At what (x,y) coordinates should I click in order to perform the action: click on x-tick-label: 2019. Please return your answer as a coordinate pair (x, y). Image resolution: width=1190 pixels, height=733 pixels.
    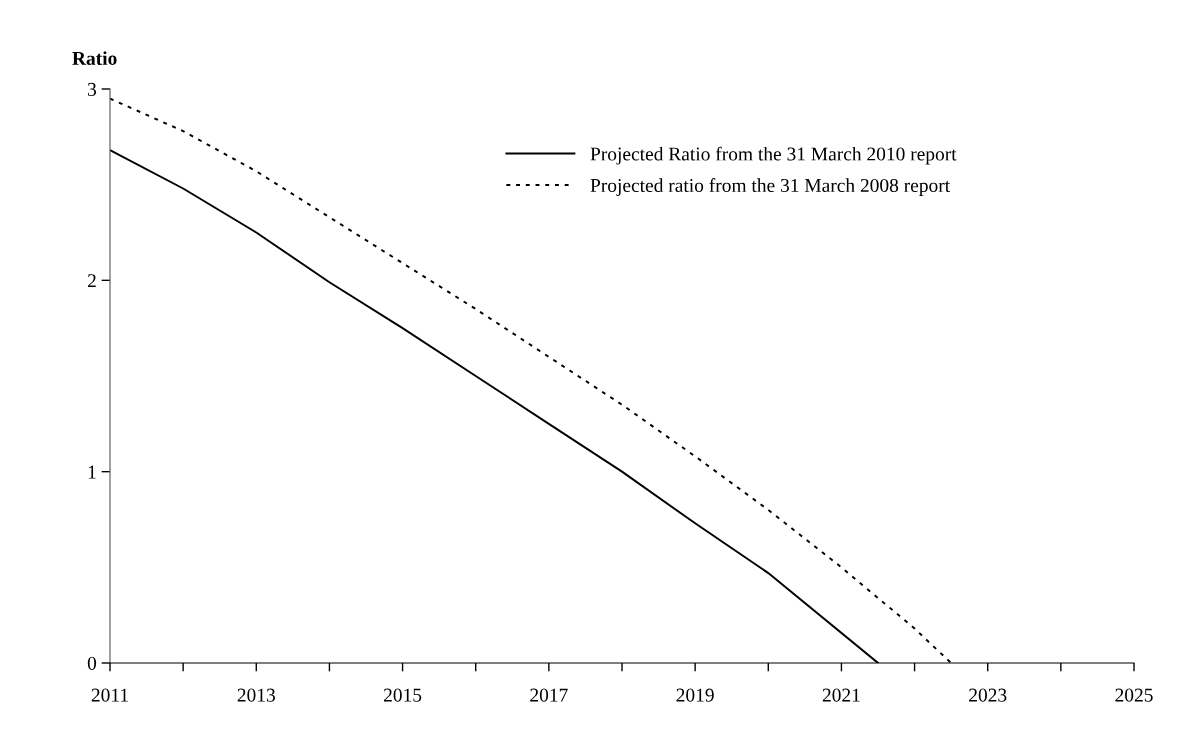
    Looking at the image, I should click on (695, 695).